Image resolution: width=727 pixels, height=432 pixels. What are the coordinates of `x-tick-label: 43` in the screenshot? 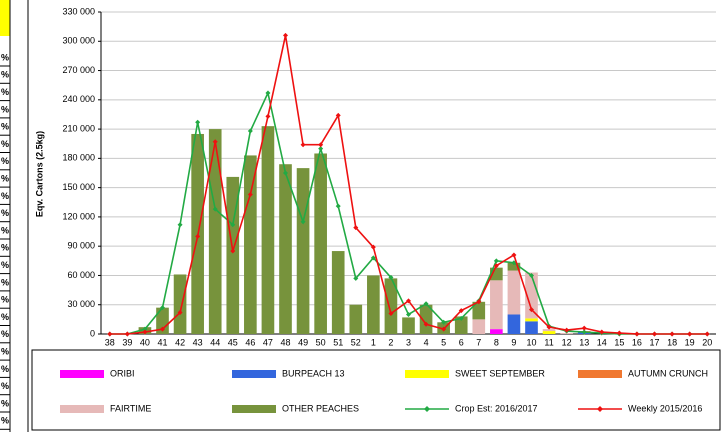 It's located at (198, 342).